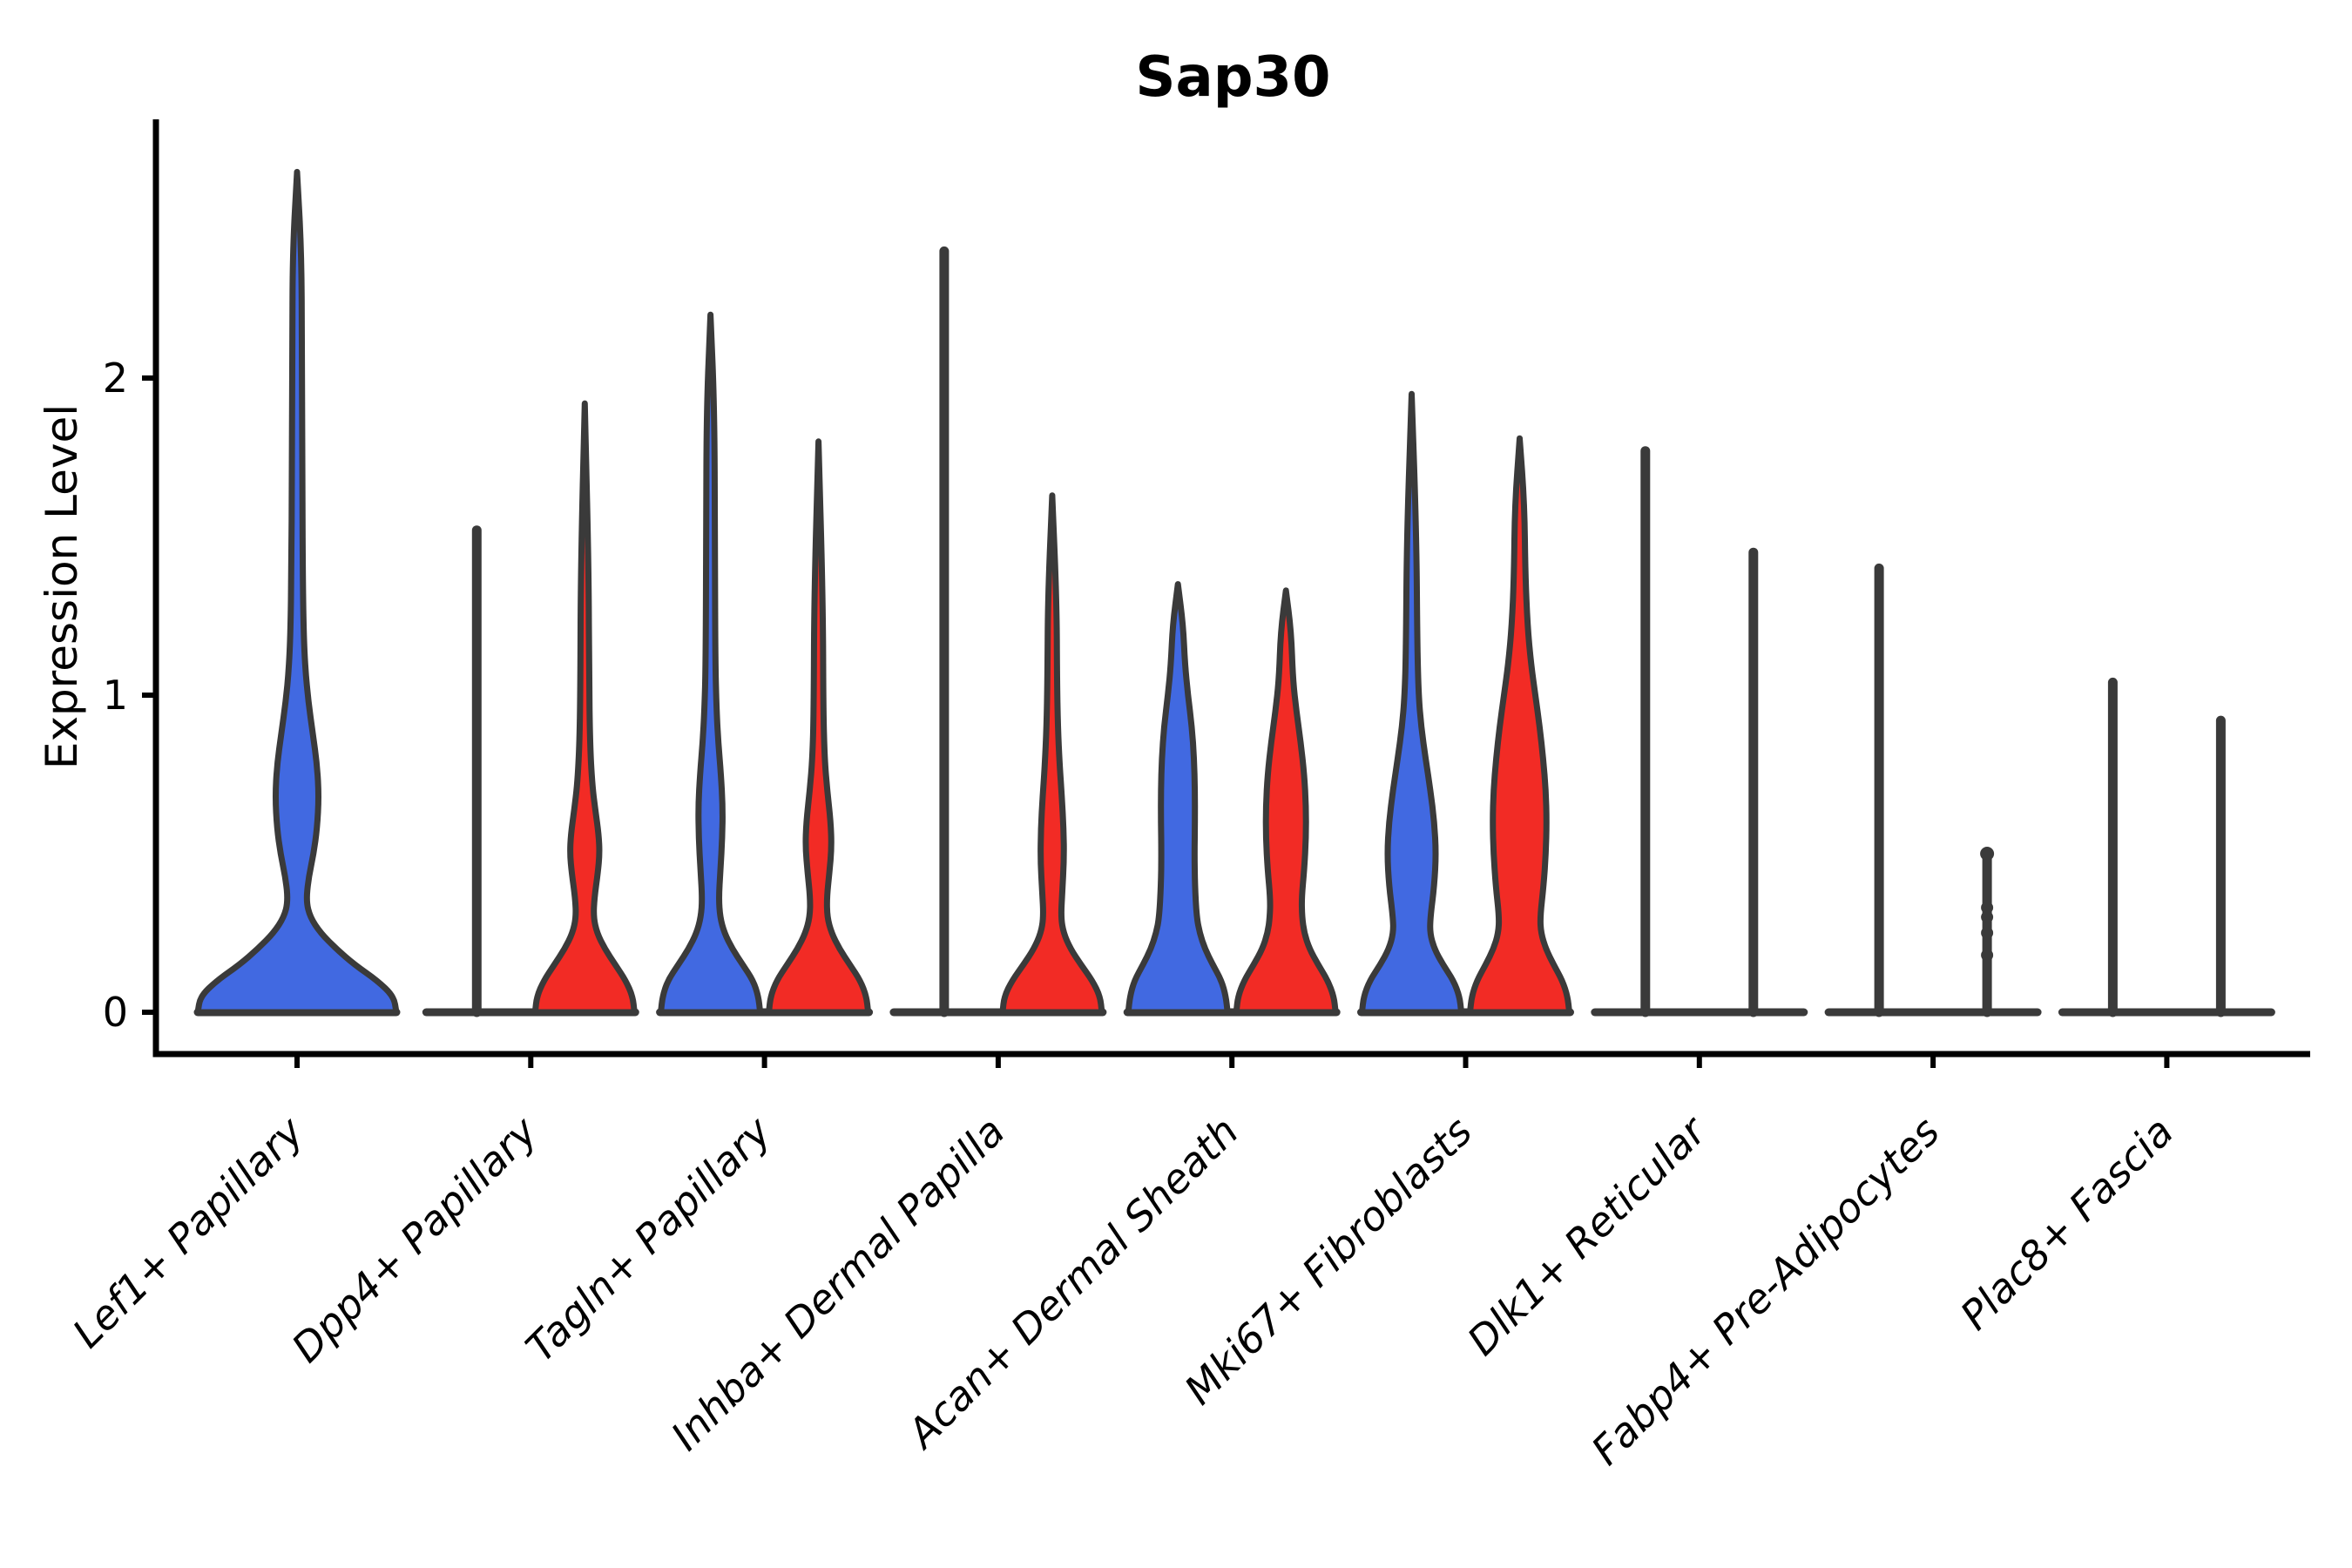  What do you see at coordinates (1232, 77) in the screenshot?
I see `chart-title: Sap30` at bounding box center [1232, 77].